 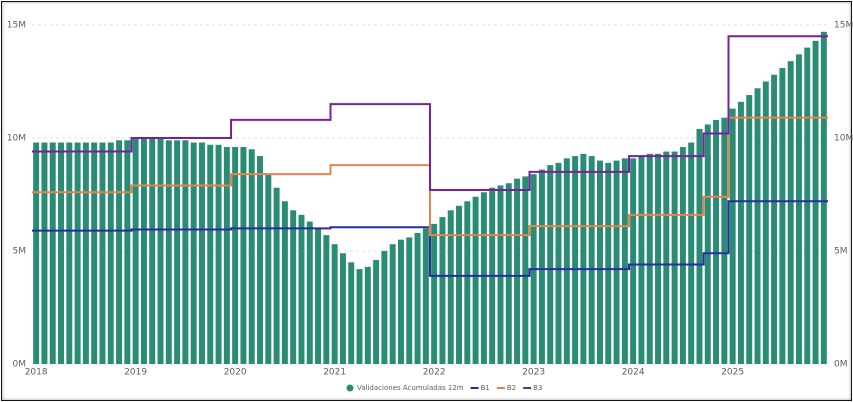 What do you see at coordinates (537, 388) in the screenshot?
I see `legend-label: B3` at bounding box center [537, 388].